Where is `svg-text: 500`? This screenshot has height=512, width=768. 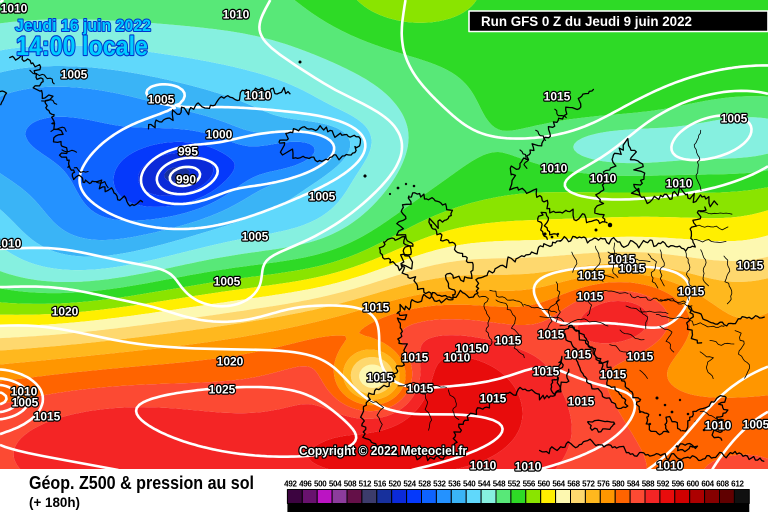
svg-text: 500 is located at coordinates (320, 484).